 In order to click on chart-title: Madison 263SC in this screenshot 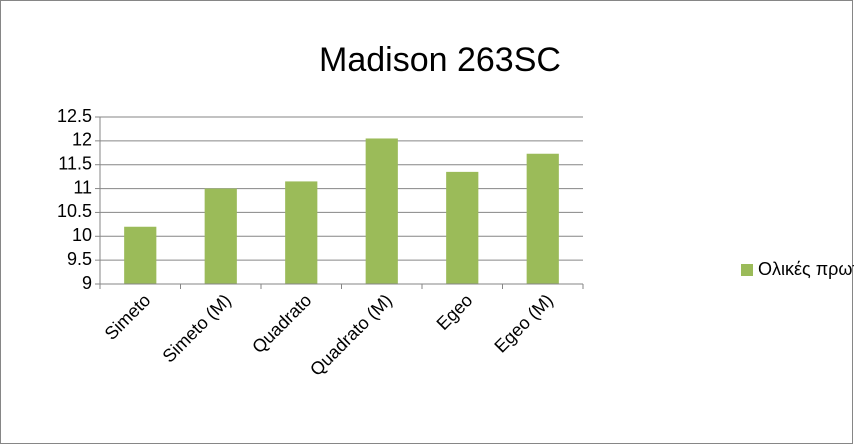, I will do `click(440, 60)`.